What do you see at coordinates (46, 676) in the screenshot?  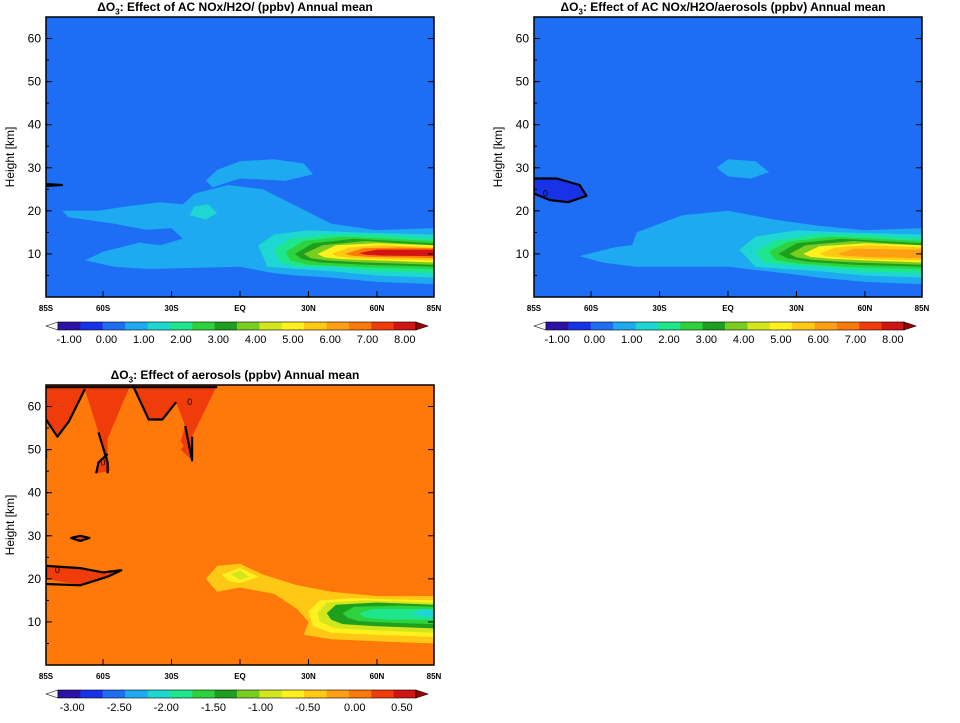 I see `x-tick-label: 85S` at bounding box center [46, 676].